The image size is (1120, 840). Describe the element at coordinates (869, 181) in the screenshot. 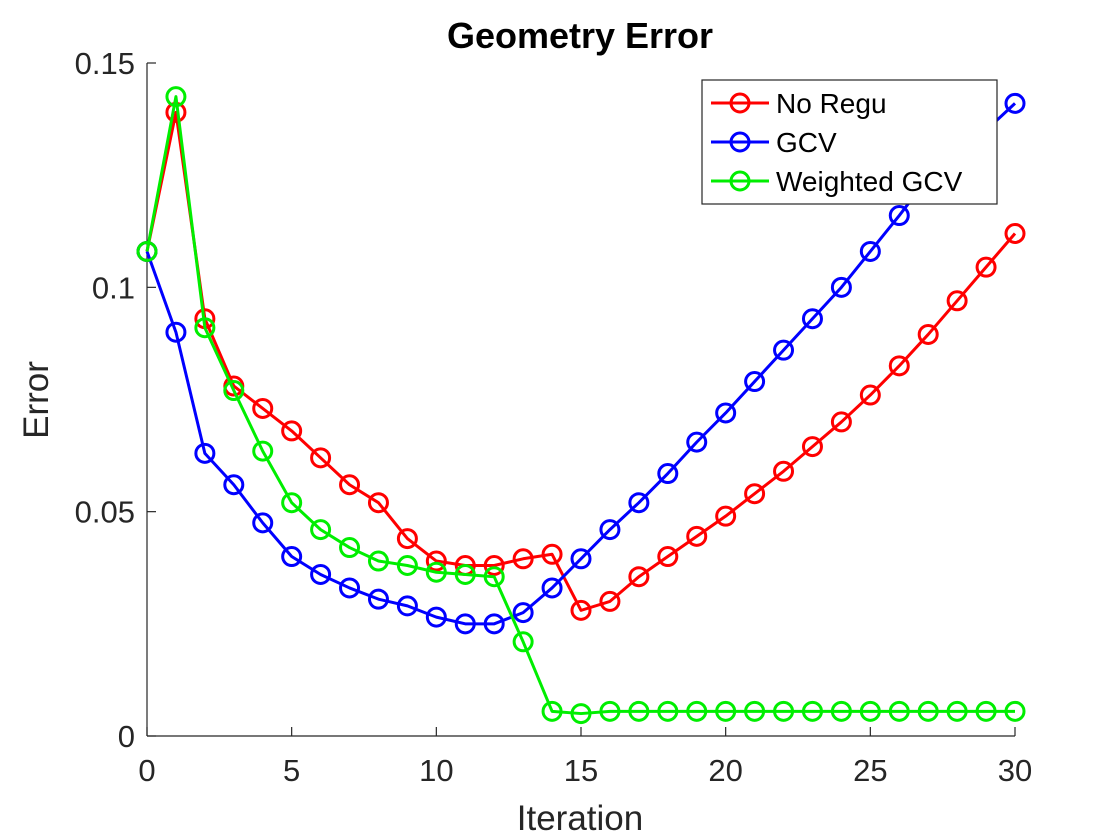

I see `legend-label-weighted-gcv: Weighted GCV` at that location.